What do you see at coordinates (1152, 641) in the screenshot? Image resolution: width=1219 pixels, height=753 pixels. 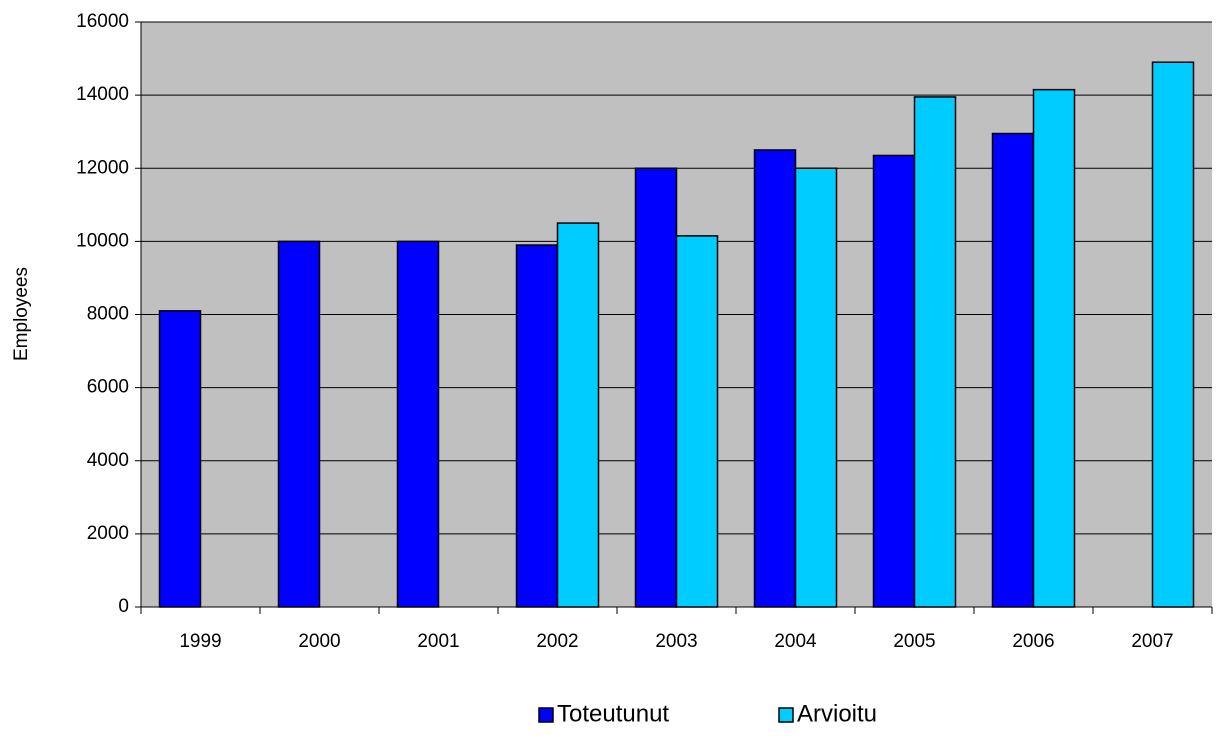 I see `x-tick-label: 2007` at bounding box center [1152, 641].